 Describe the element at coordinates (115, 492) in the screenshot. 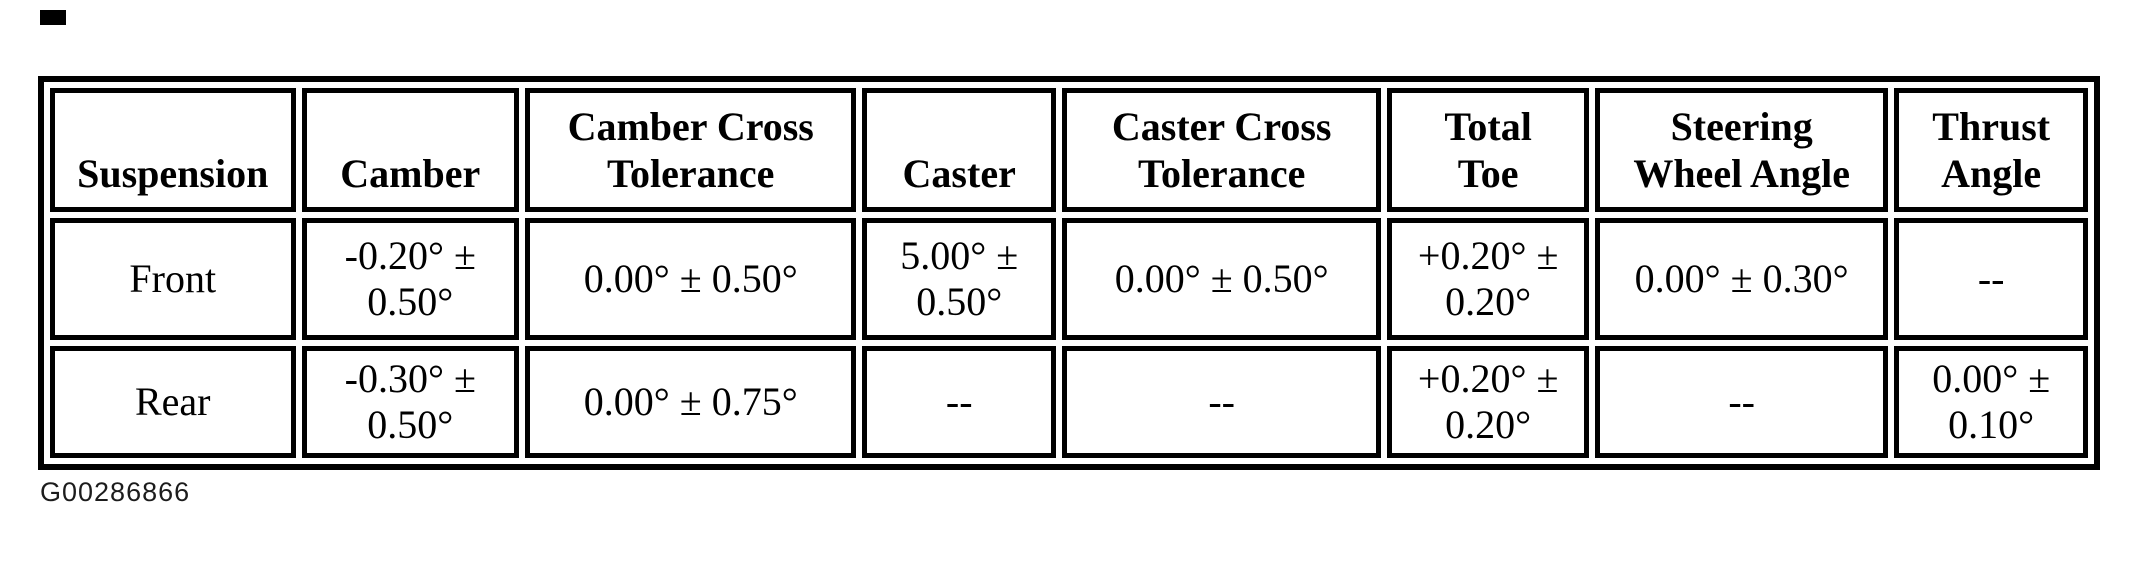

I see `figure-id-caption: G00286866` at that location.